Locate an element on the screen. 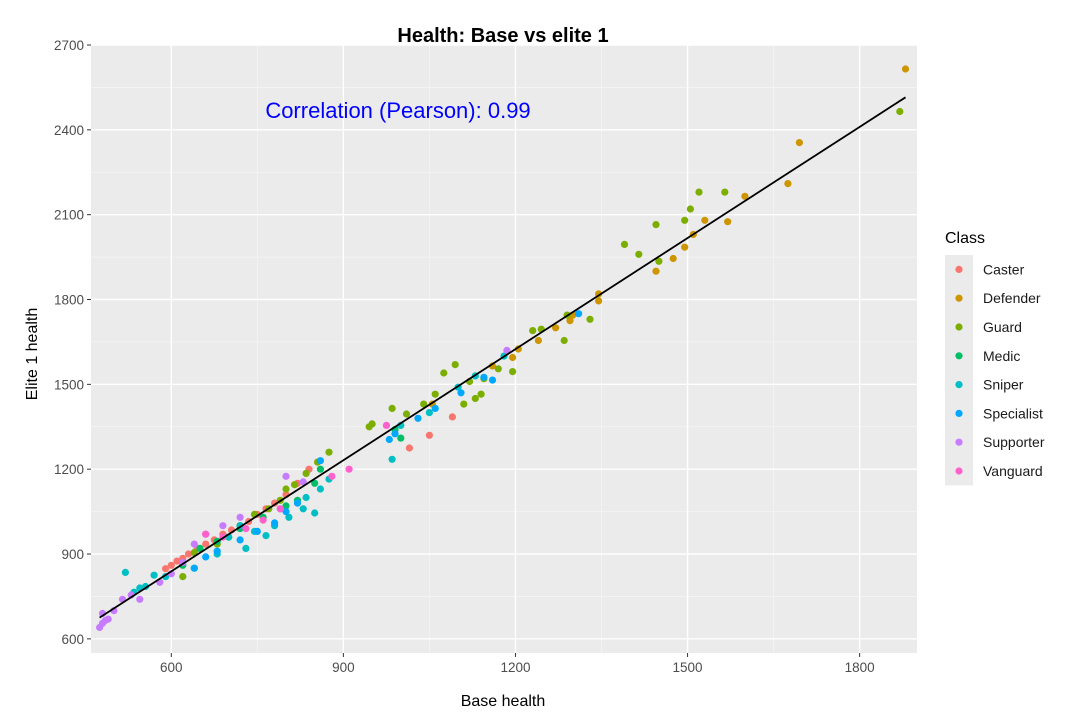 This screenshot has height=727, width=1085. legend-key-guard is located at coordinates (959, 327).